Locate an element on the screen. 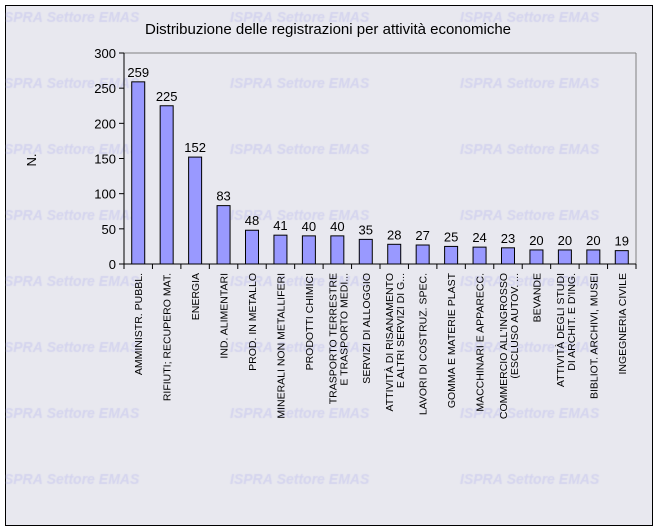 The image size is (657, 531). data-label: 48 is located at coordinates (252, 220).